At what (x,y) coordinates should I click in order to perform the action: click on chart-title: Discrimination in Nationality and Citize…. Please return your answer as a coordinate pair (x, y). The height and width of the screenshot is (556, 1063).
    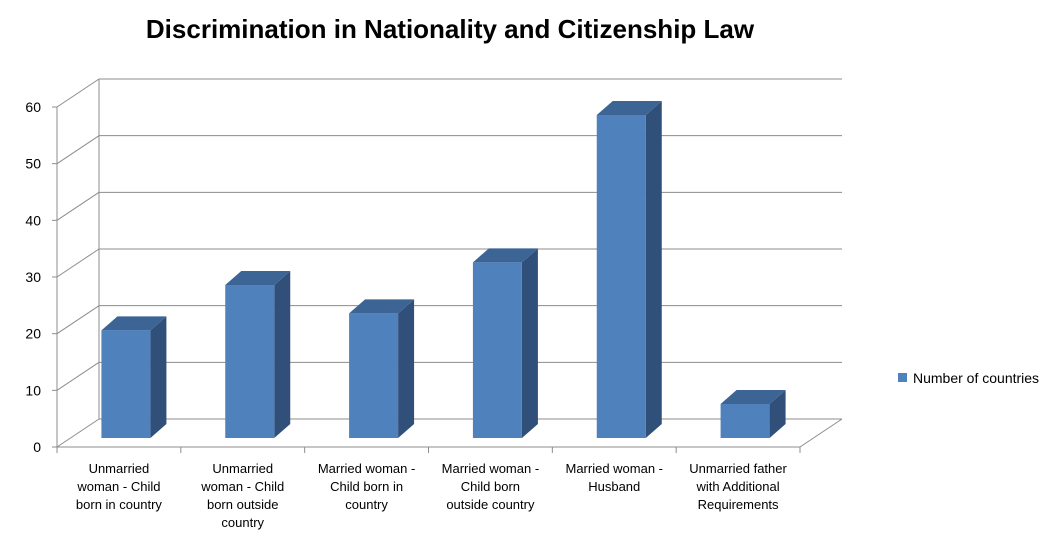
    Looking at the image, I should click on (450, 29).